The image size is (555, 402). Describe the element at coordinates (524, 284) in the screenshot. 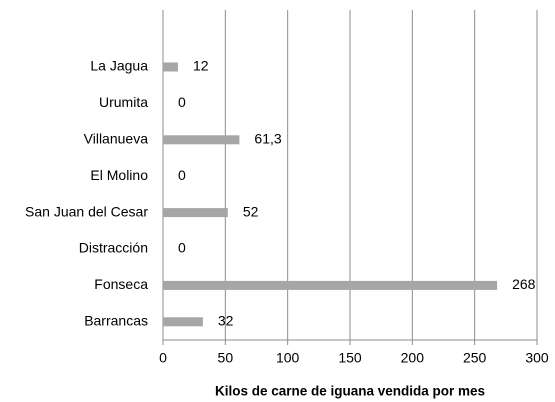

I see `value-label: 268` at that location.